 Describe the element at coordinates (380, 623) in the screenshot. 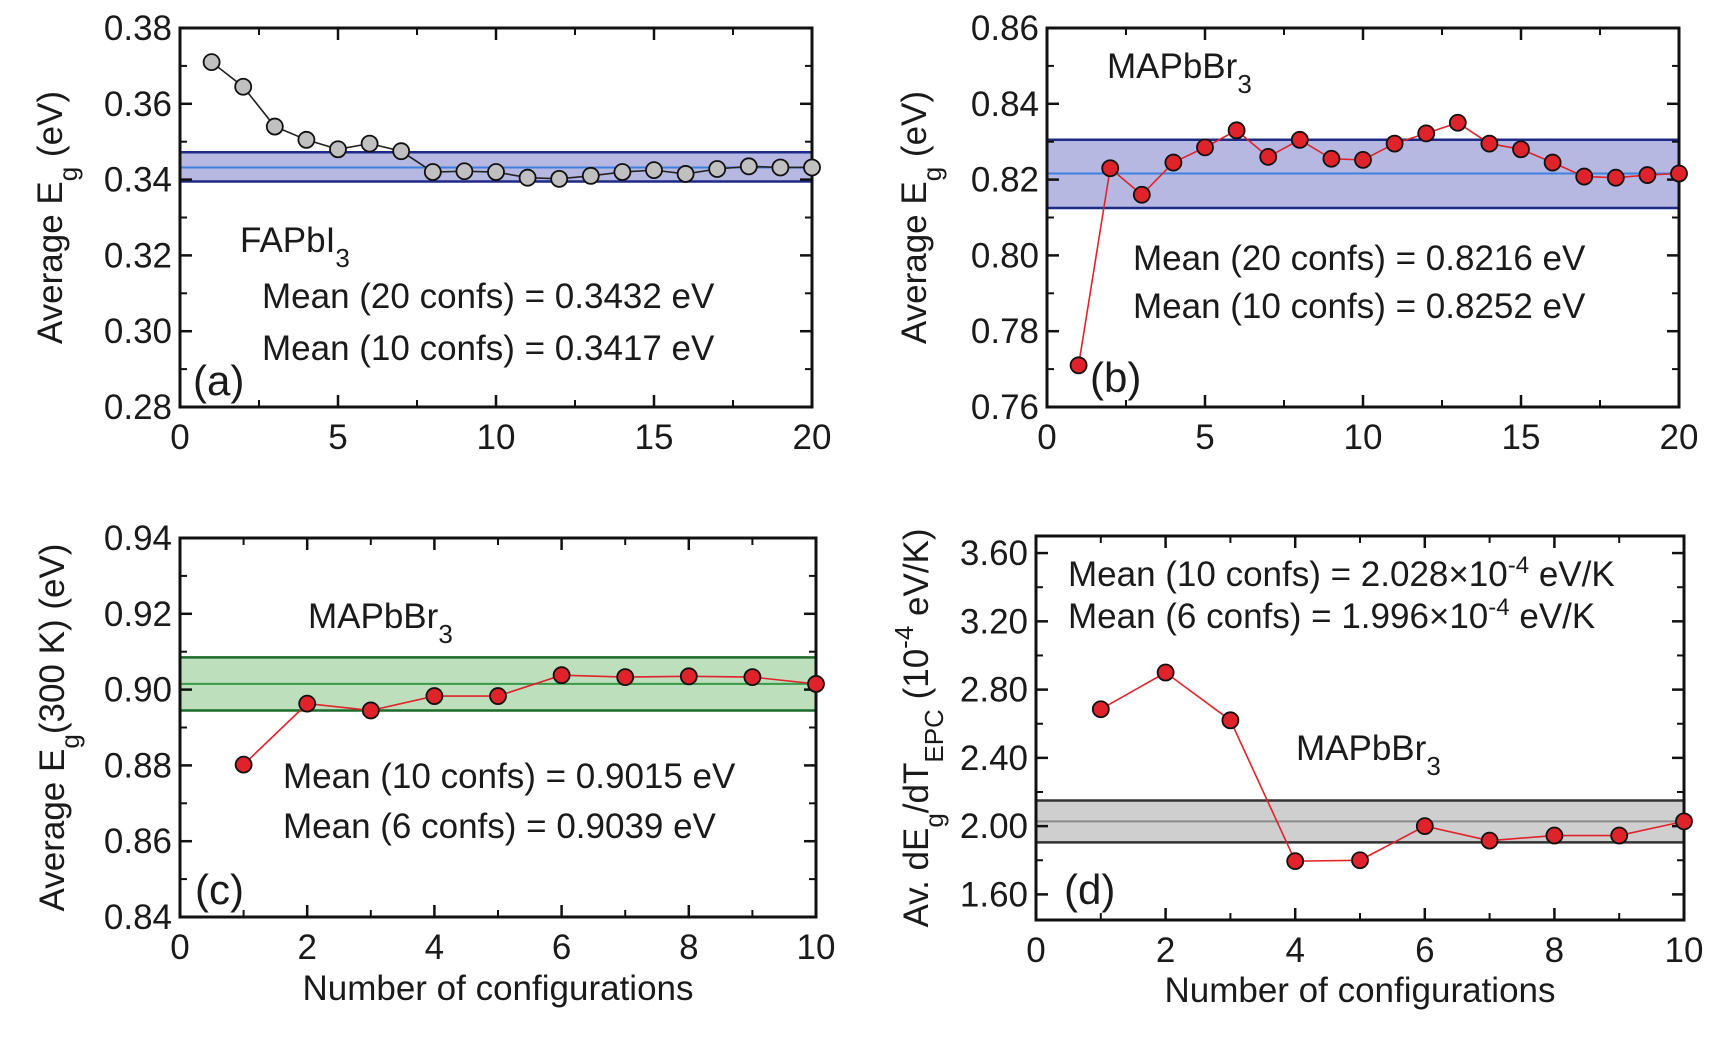

I see `material-label: MAPbBr3` at that location.